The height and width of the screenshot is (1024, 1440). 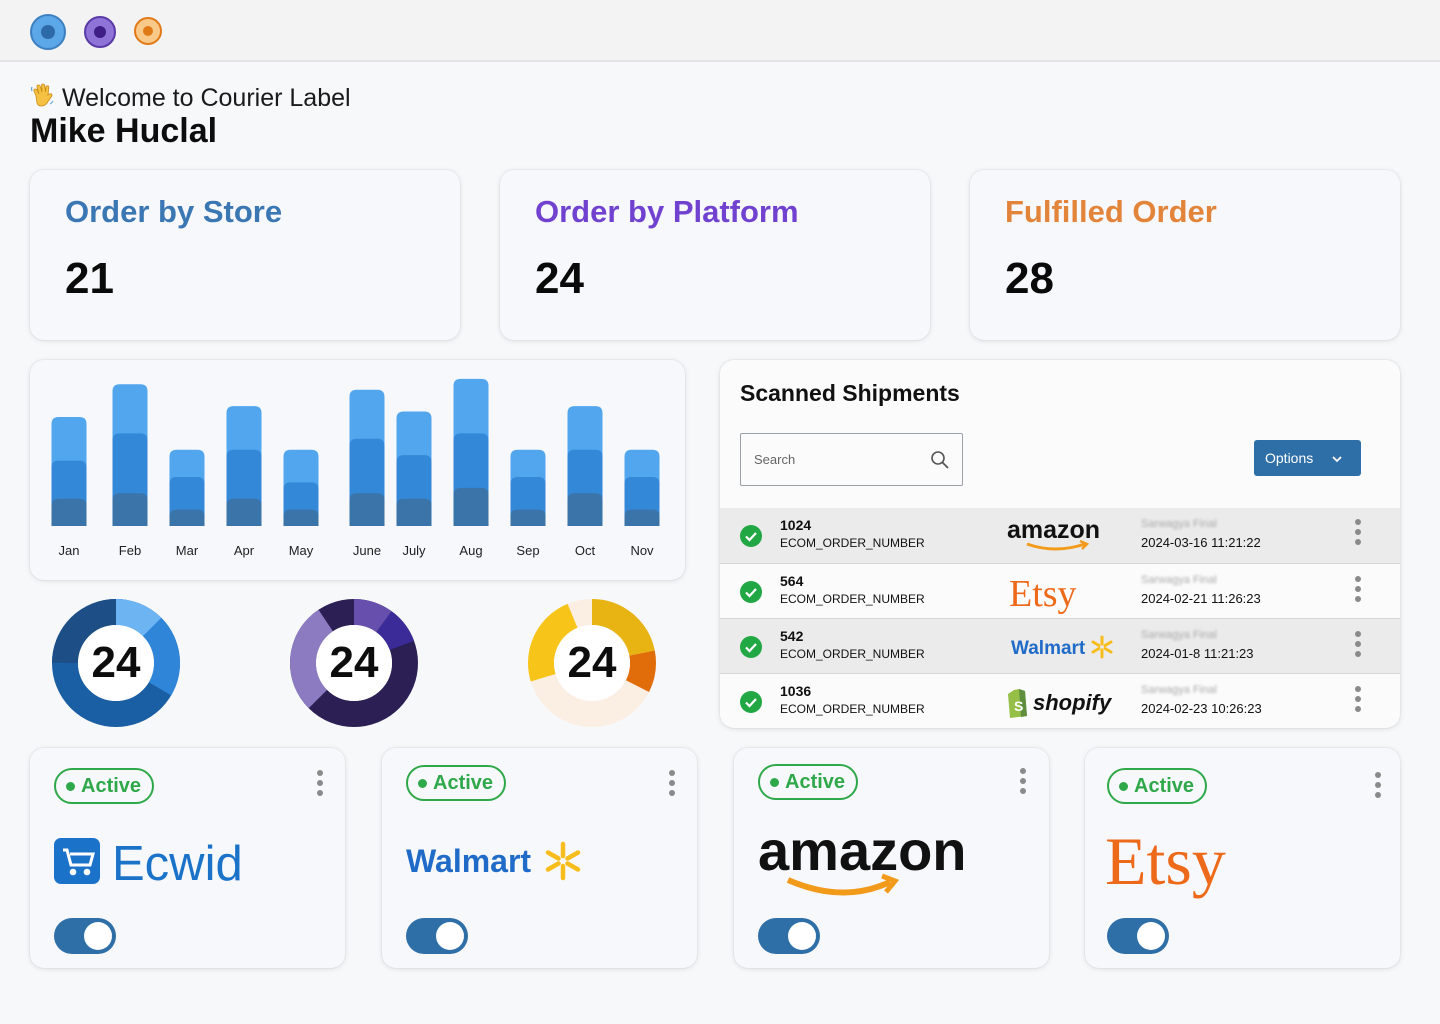 I want to click on search-input: Search, so click(x=851, y=459).